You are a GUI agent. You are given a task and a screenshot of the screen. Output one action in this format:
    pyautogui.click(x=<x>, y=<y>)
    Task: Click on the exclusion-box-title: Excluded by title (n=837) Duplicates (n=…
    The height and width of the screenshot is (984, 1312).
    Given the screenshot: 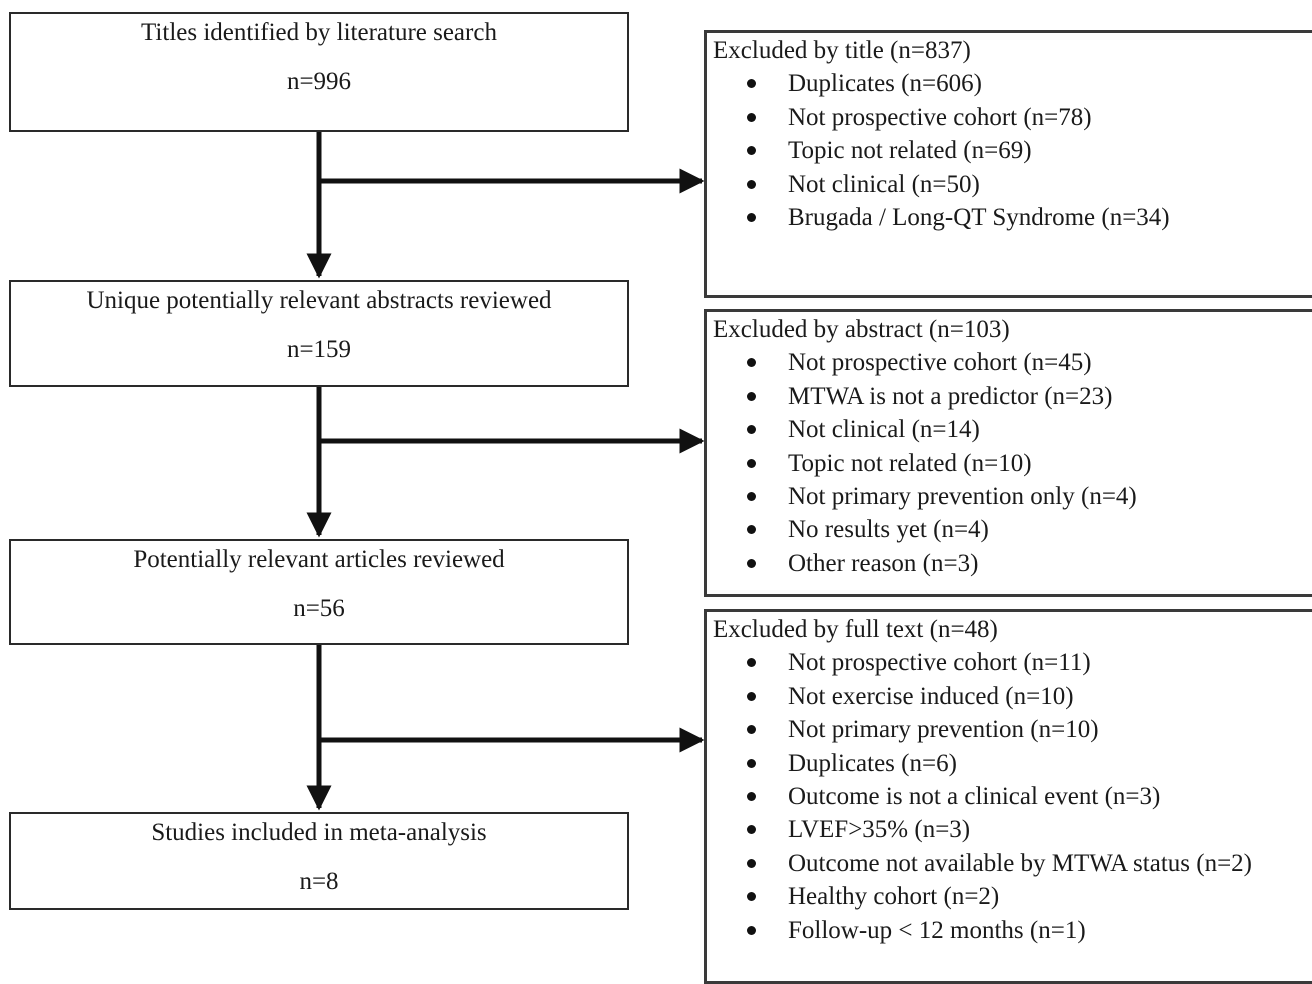 What is the action you would take?
    pyautogui.click(x=1008, y=164)
    